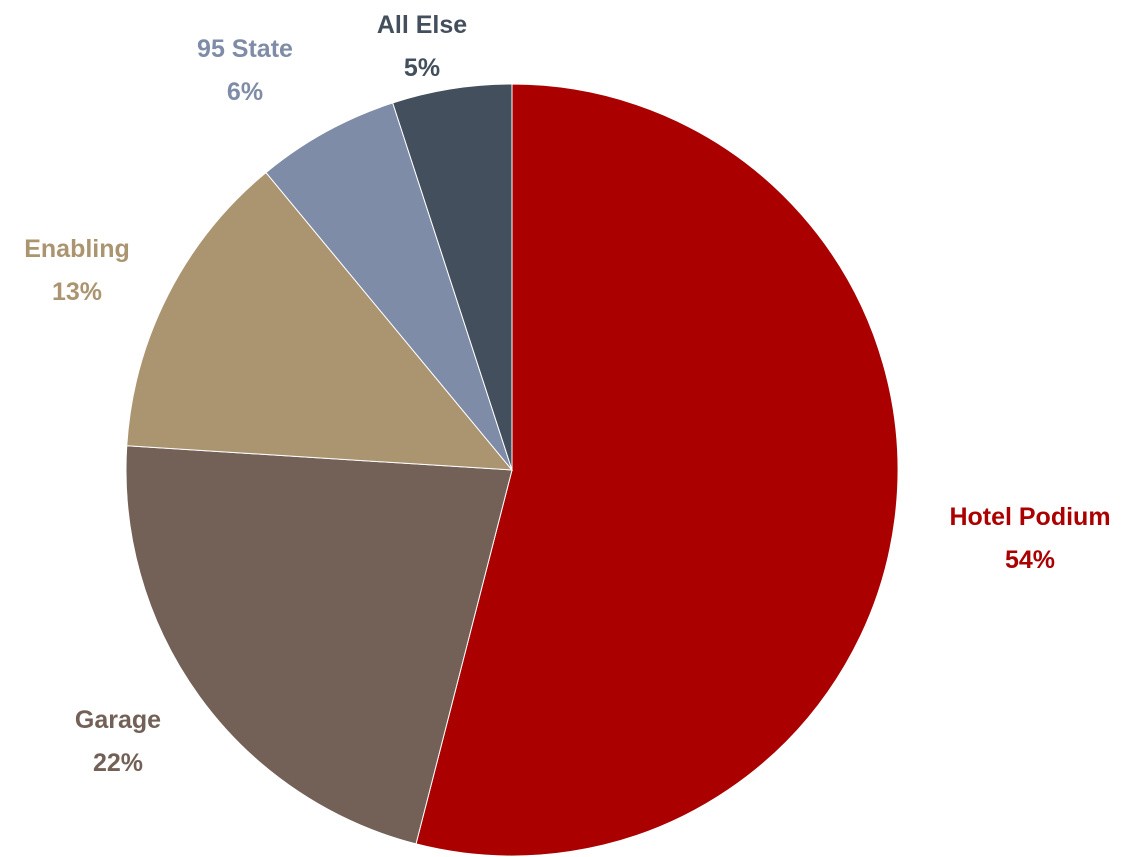 This screenshot has width=1129, height=857. I want to click on slice-label-all-else: All Else, so click(422, 25).